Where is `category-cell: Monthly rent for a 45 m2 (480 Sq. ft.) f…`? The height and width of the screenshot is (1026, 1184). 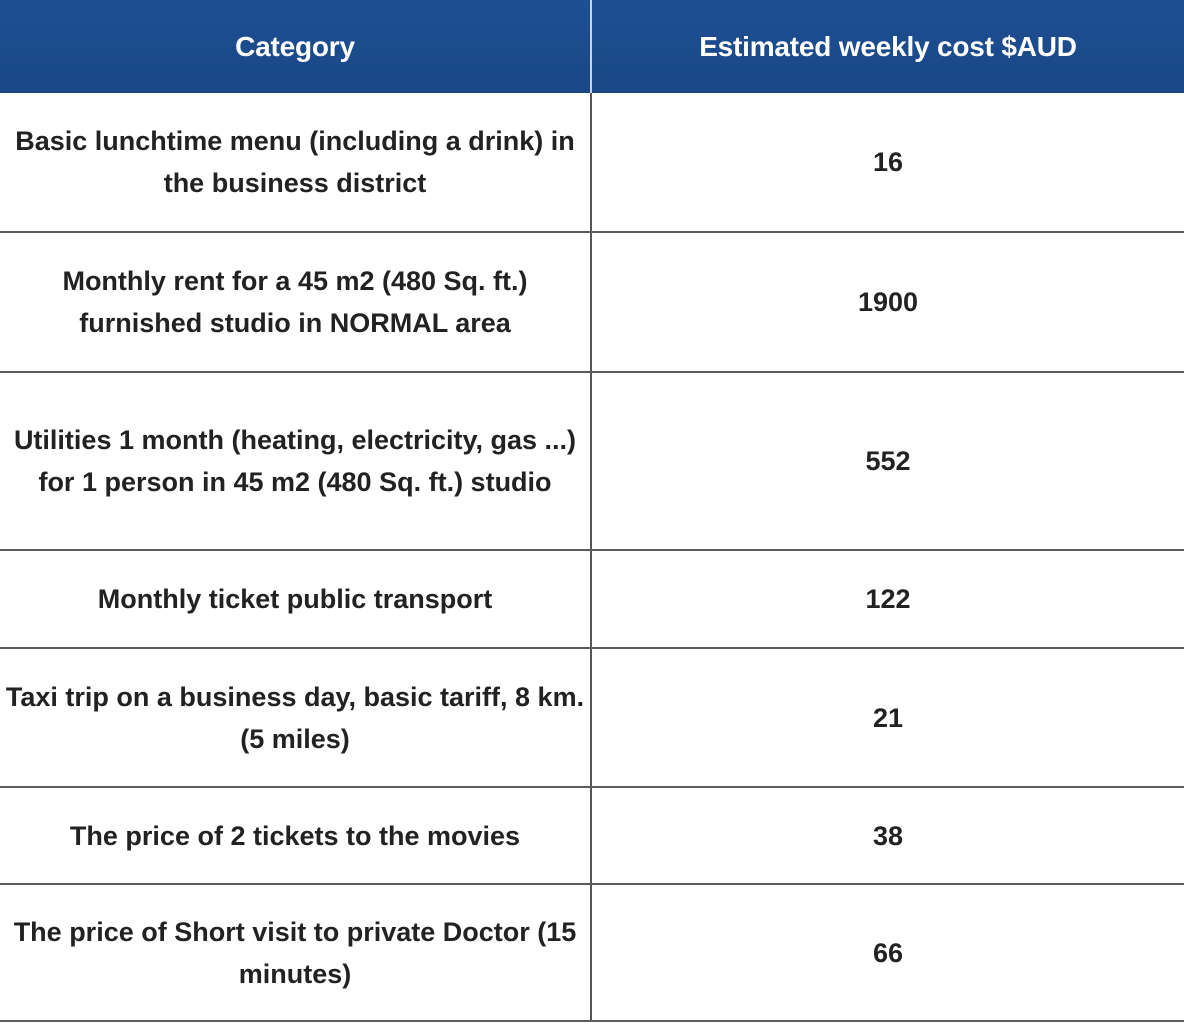
category-cell: Monthly rent for a 45 m2 (480 Sq. ft.) f… is located at coordinates (295, 302).